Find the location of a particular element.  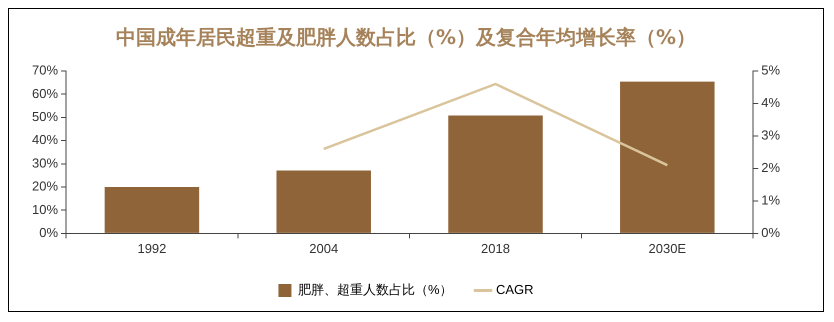

x-tick-label: 2004 is located at coordinates (323, 248).